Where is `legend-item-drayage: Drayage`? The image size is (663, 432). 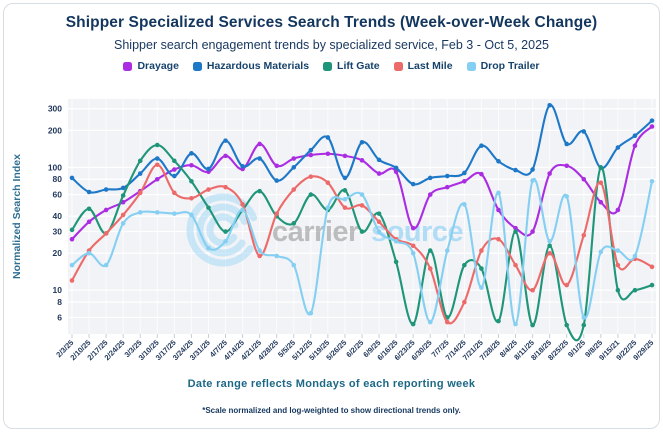 legend-item-drayage: Drayage is located at coordinates (151, 66).